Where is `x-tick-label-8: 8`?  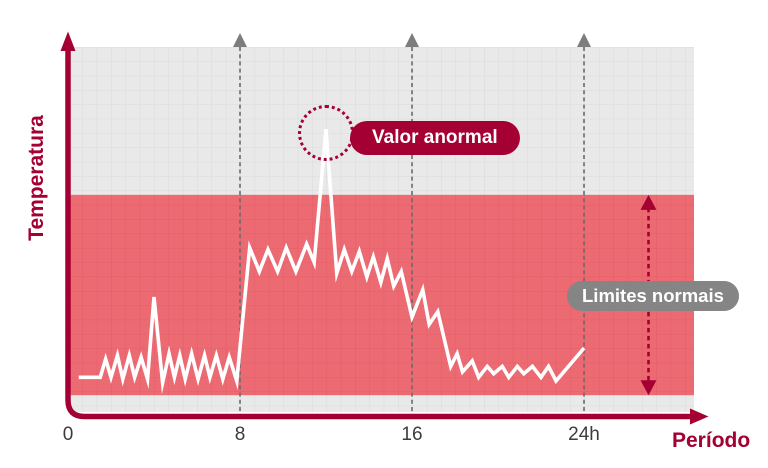 x-tick-label-8: 8 is located at coordinates (240, 434).